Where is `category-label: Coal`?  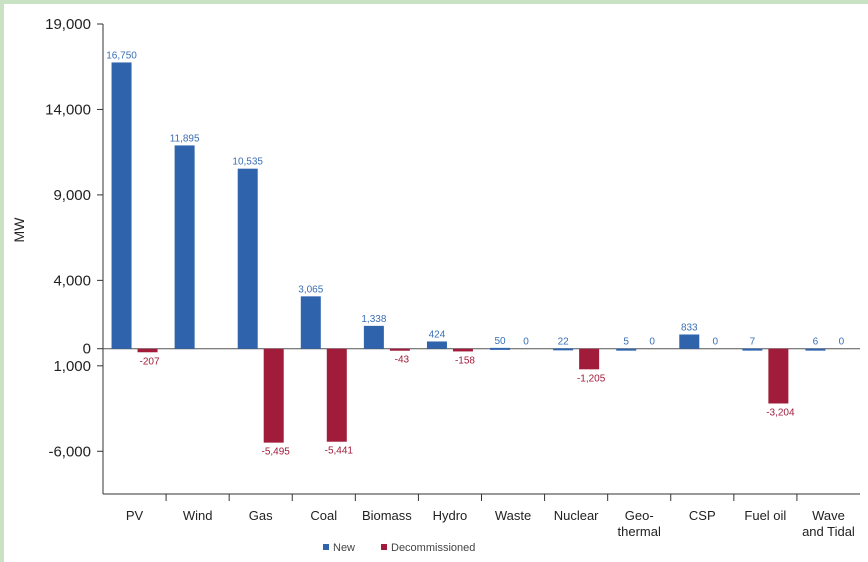
category-label: Coal is located at coordinates (323, 515).